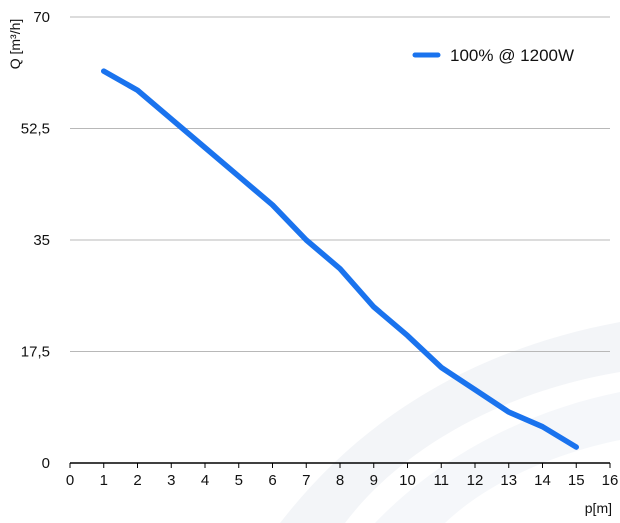  Describe the element at coordinates (35, 352) in the screenshot. I see `y-tick-label: 17,5` at that location.